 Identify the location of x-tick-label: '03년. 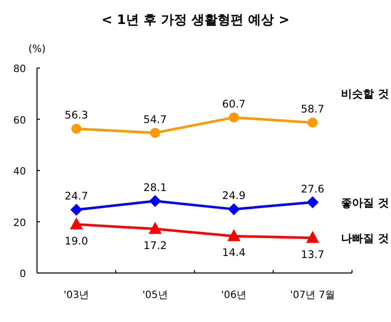
(77, 295).